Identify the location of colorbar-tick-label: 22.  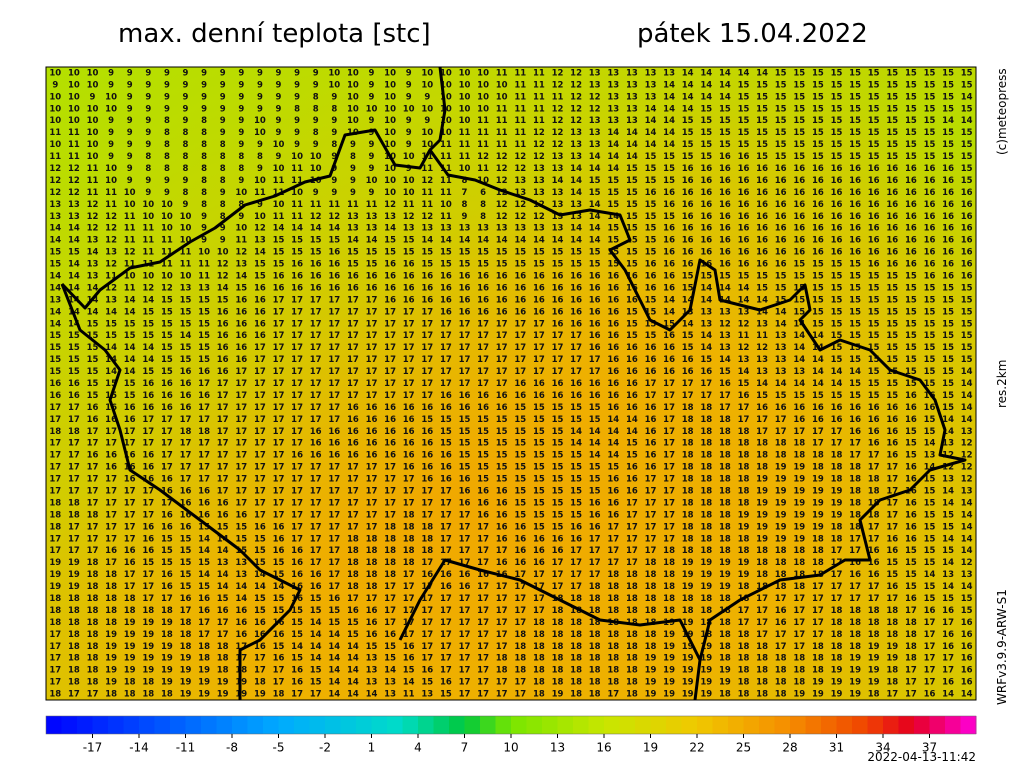
(696, 748).